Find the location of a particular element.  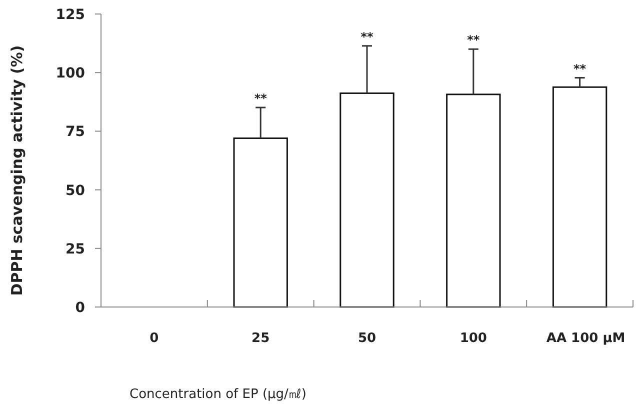

y-tick-label: 100 is located at coordinates (71, 74).